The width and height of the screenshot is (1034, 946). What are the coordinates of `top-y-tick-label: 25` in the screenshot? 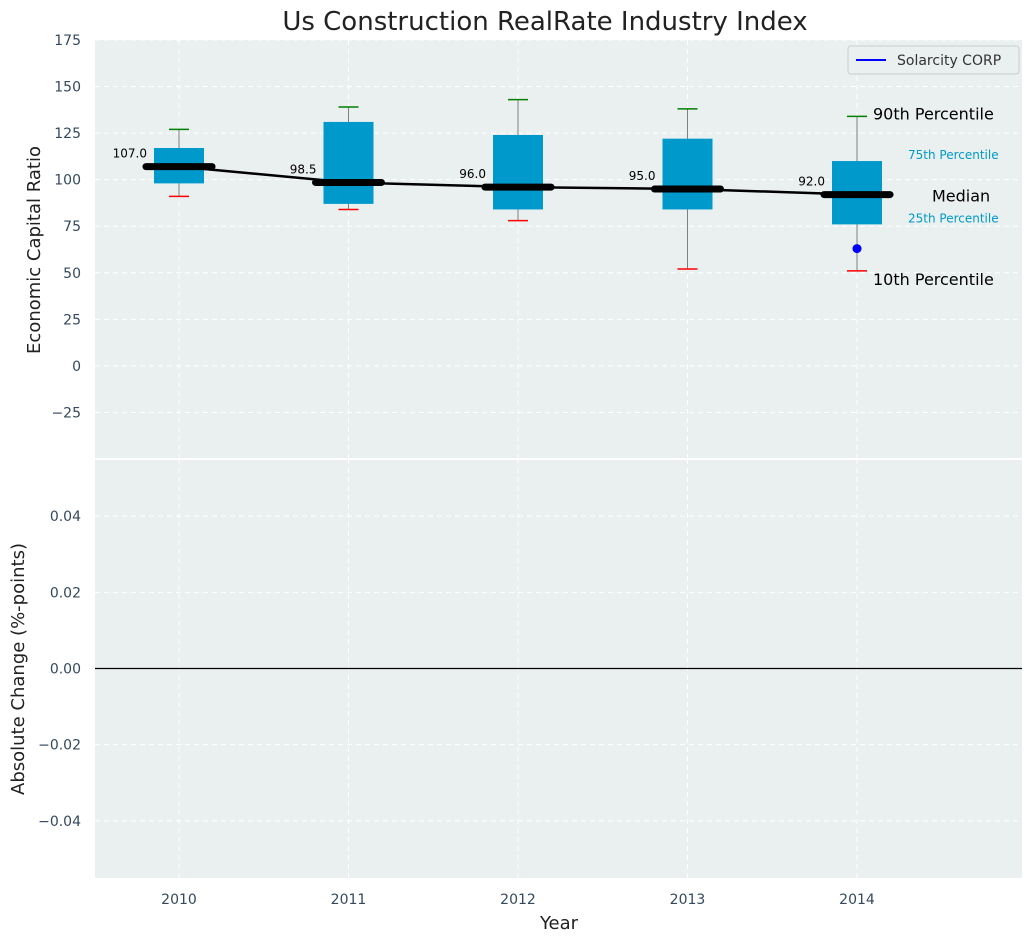 It's located at (72, 320).